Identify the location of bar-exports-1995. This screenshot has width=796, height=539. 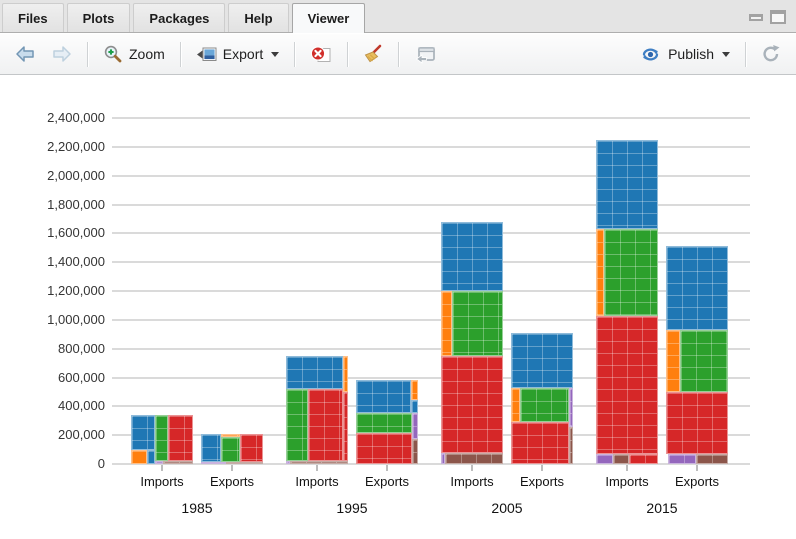
(387, 422).